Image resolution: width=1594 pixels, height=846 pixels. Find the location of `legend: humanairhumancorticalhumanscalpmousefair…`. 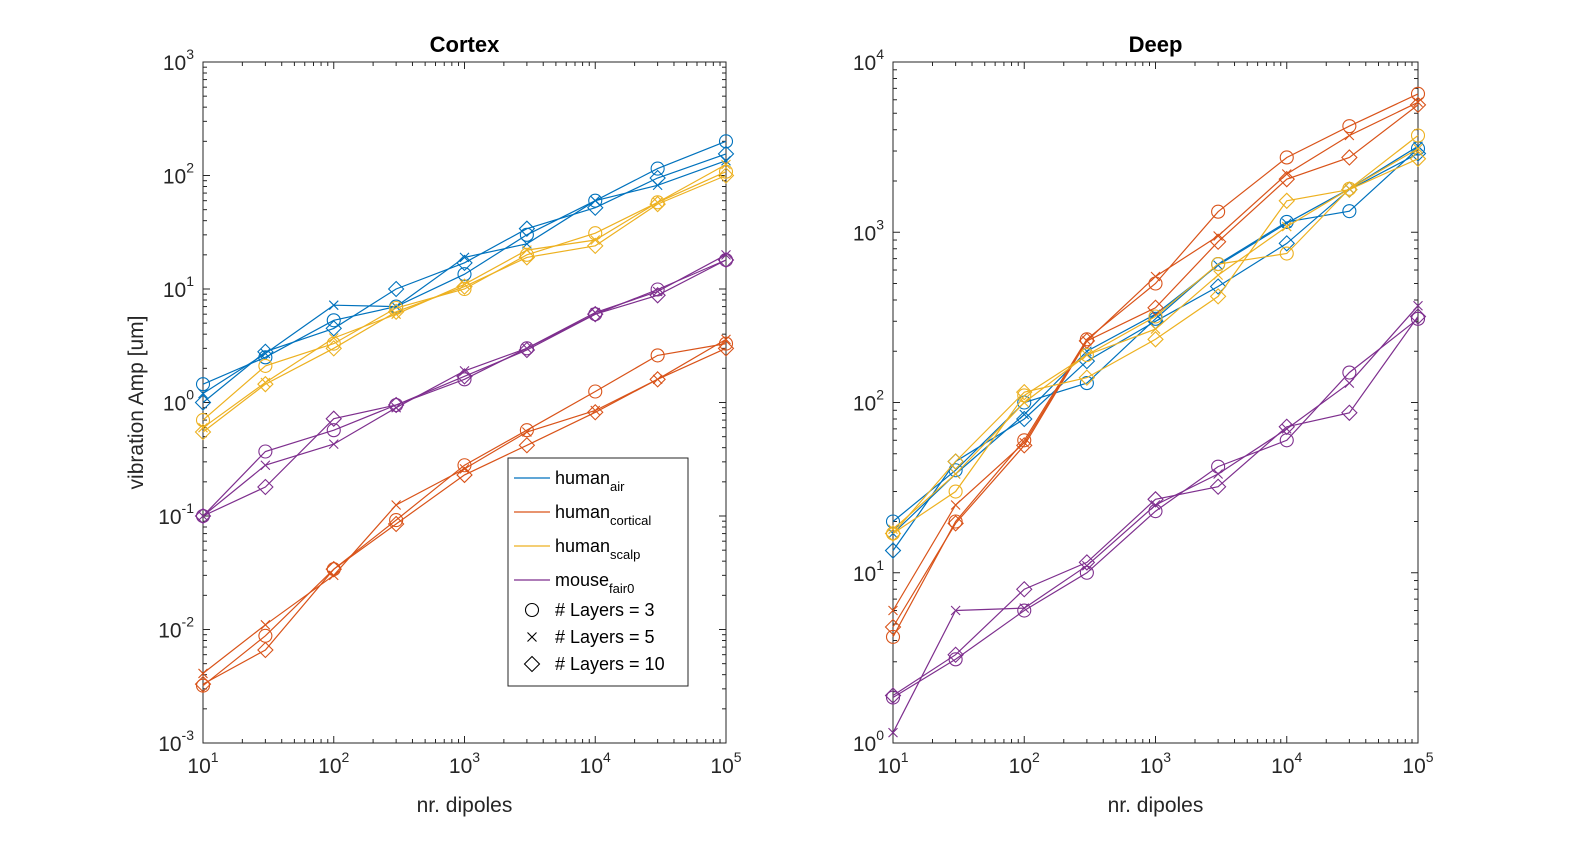

legend: humanairhumancorticalhumanscalpmousefair… is located at coordinates (598, 572).